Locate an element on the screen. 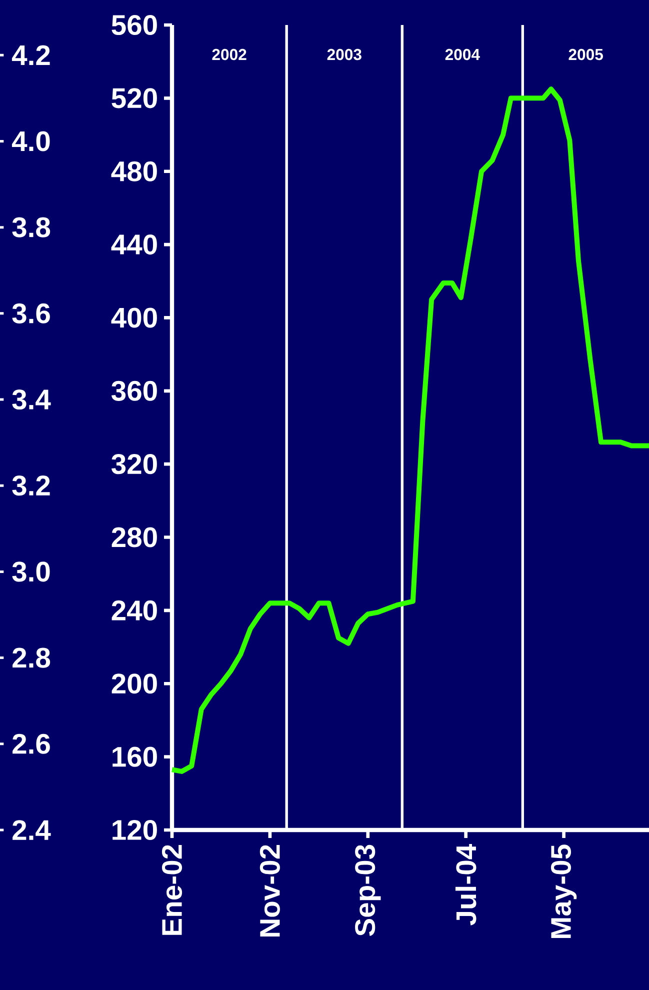  y2-tick-label: 4.2 is located at coordinates (31, 55).